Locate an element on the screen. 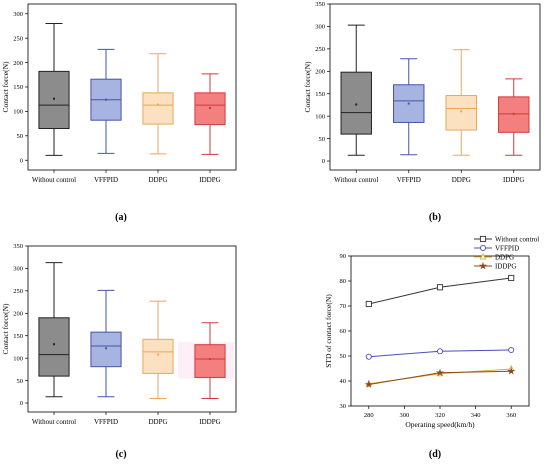  x-tick-label: 320 is located at coordinates (440, 415).